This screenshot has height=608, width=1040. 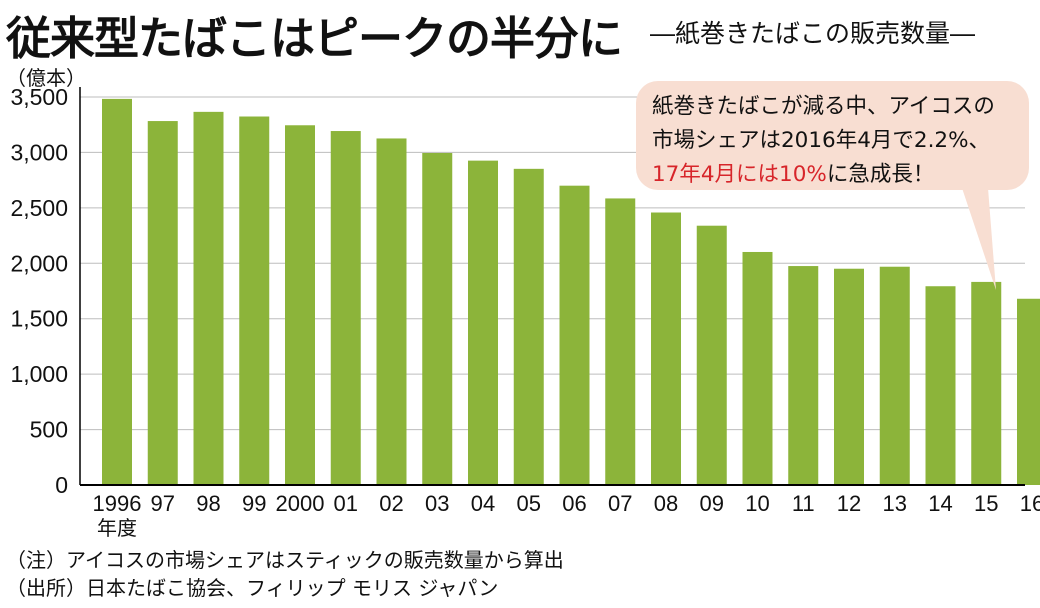 I want to click on x-tick-label: 06, so click(x=574, y=503).